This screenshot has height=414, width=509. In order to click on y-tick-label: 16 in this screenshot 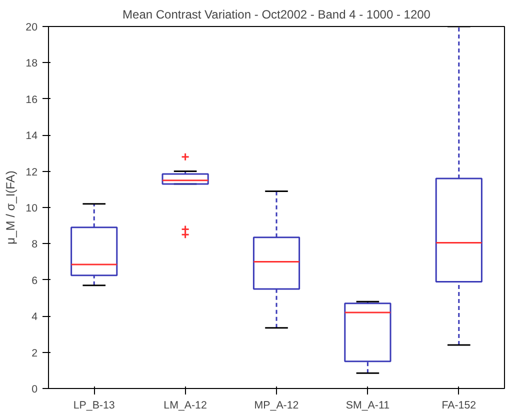, I will do `click(32, 100)`.